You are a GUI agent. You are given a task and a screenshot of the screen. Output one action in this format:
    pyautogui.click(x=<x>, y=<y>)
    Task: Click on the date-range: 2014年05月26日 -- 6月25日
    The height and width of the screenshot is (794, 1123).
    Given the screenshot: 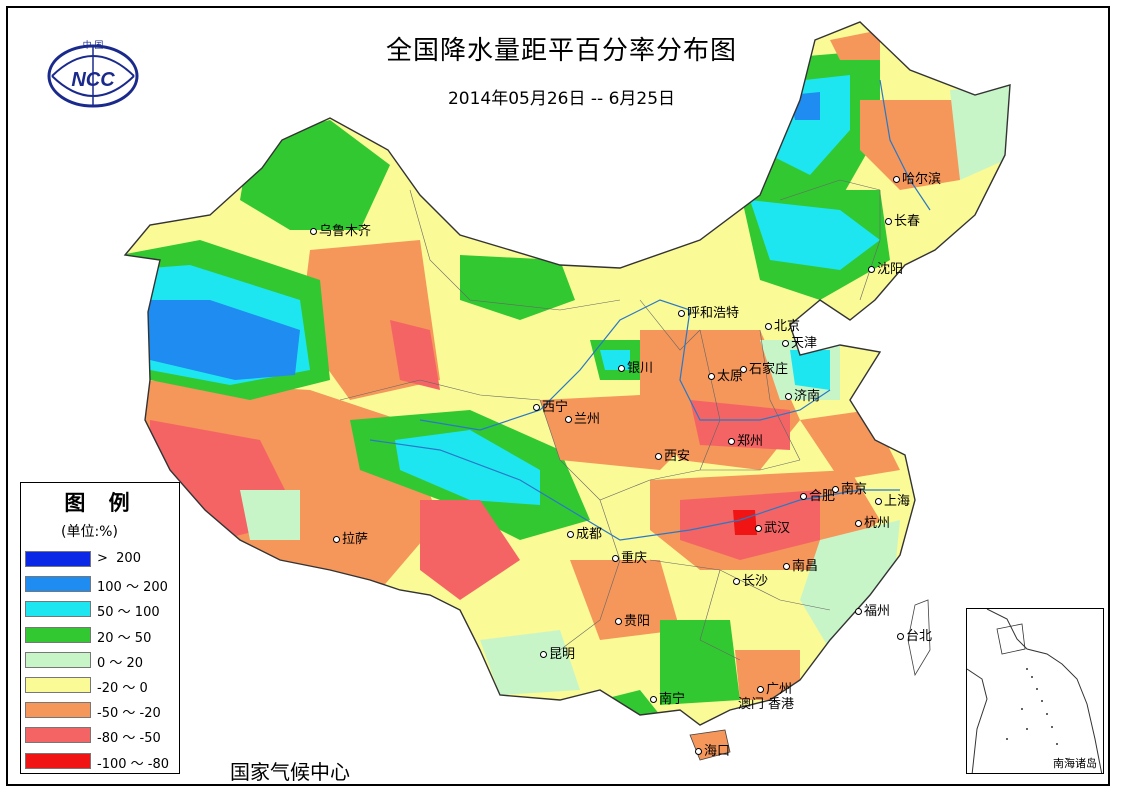 What is the action you would take?
    pyautogui.click(x=561, y=99)
    